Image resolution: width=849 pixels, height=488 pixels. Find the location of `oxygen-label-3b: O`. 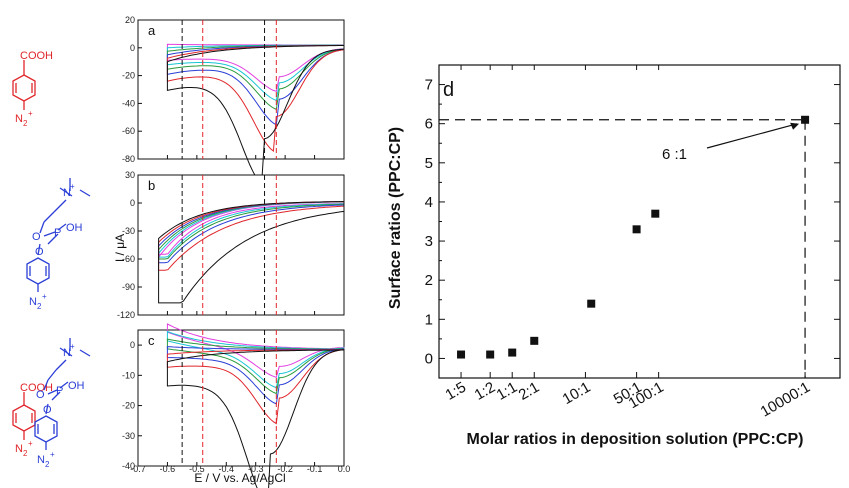

oxygen-label-3b: O is located at coordinates (47, 410).